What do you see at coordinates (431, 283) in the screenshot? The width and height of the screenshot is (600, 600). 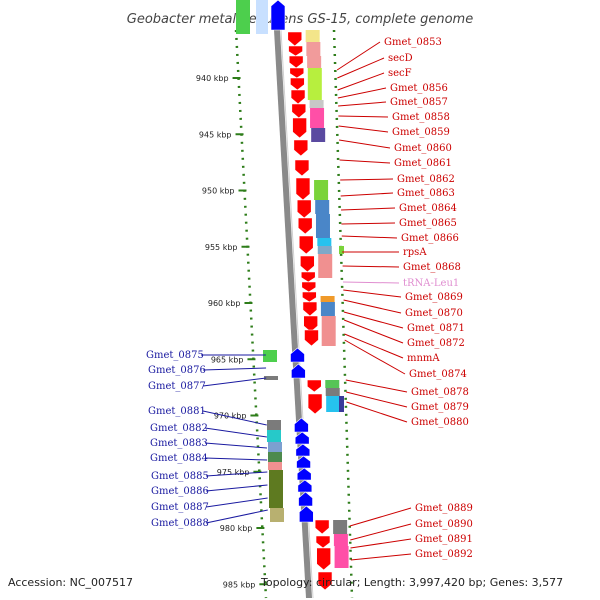 I see `gene-label: tRNA-Leu1` at bounding box center [431, 283].